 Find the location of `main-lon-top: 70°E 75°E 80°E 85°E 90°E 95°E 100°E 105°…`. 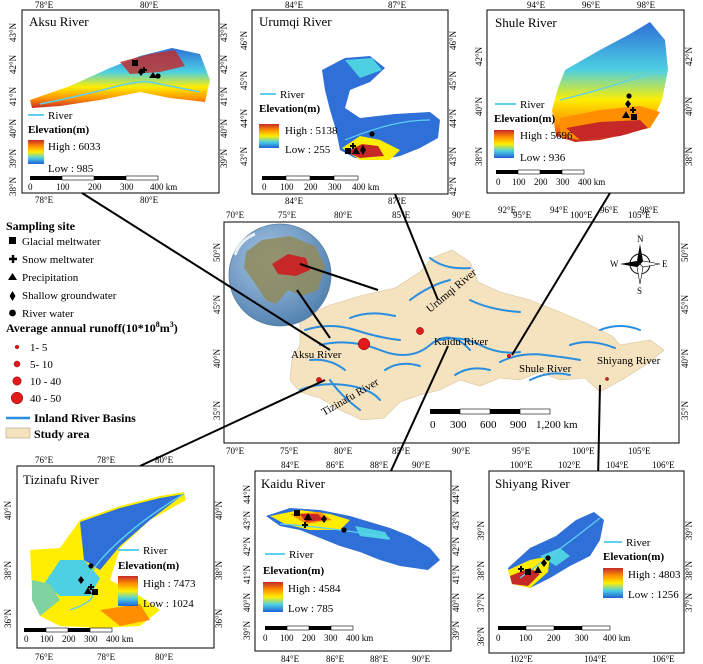

main-lon-top: 70°E 75°E 80°E 85°E 90°E 95°E 100°E 105°… is located at coordinates (438, 215).